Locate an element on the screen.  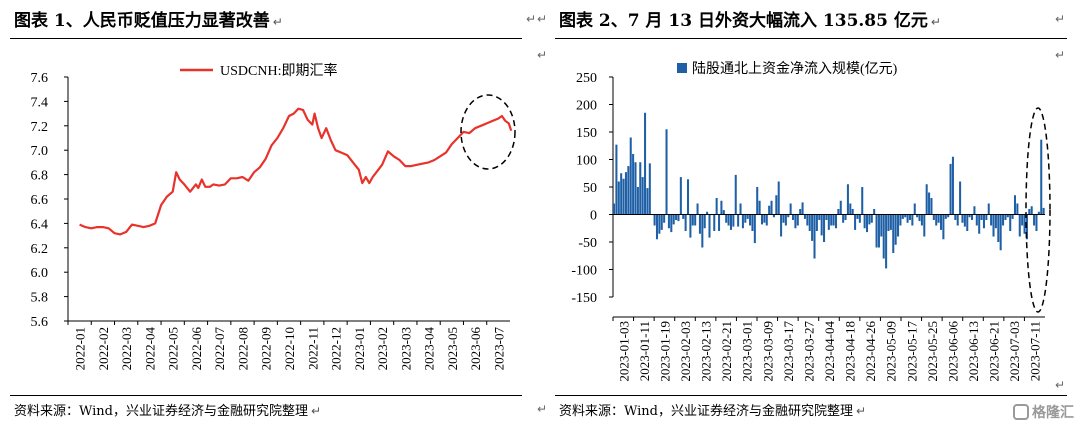
x-tick-label: 2023-05-25 is located at coordinates (932, 351).